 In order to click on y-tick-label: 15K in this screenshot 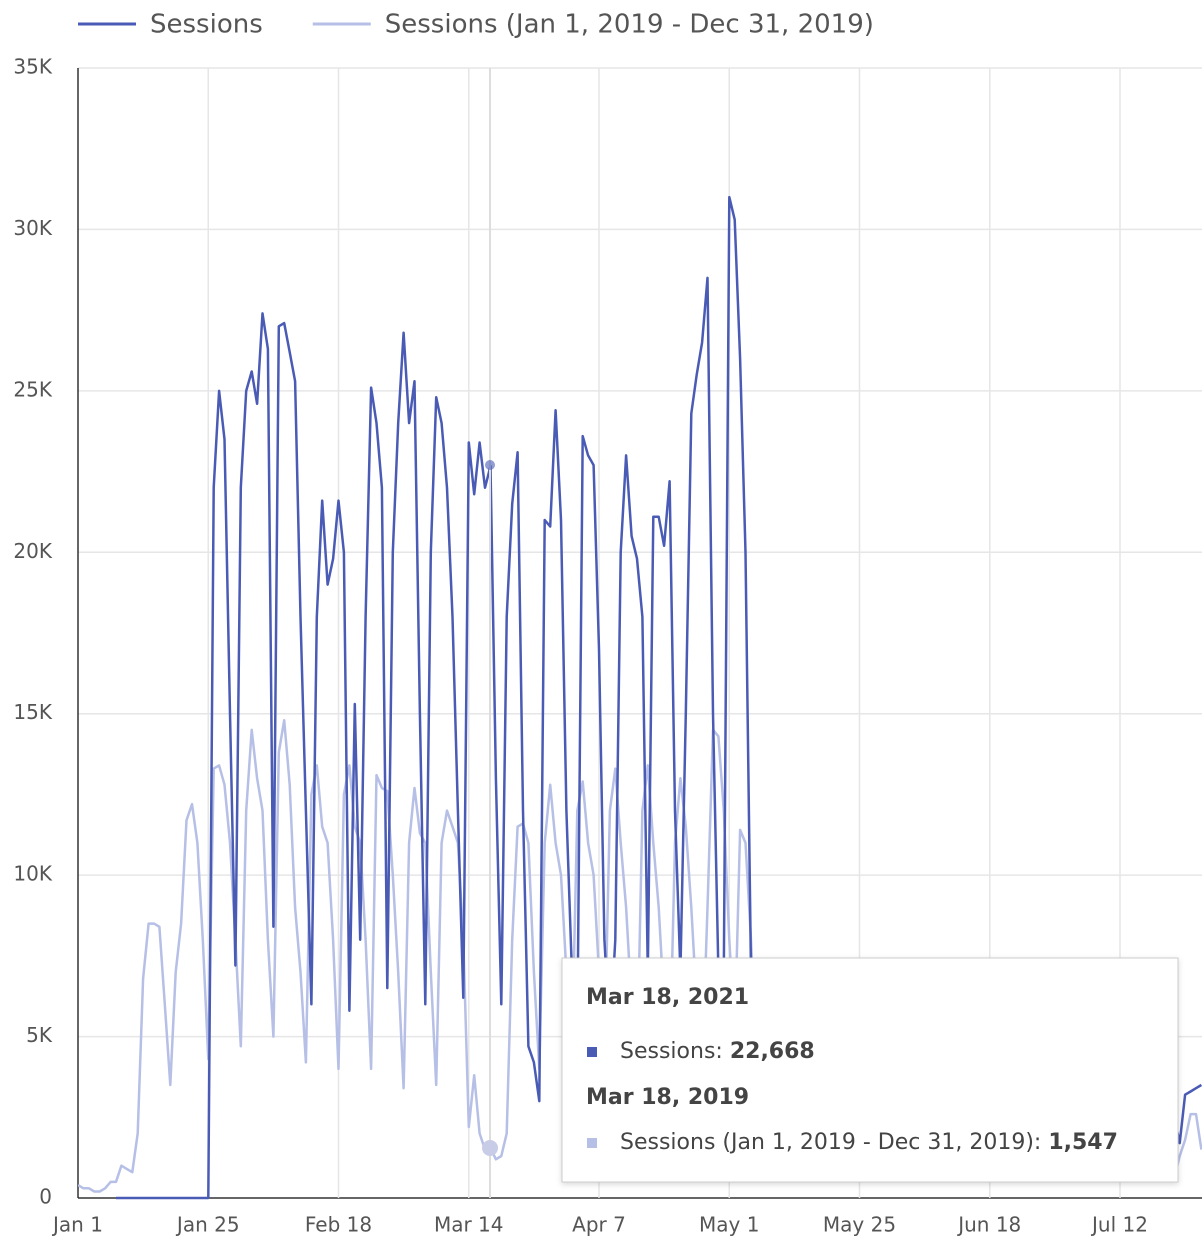, I will do `click(32, 712)`.